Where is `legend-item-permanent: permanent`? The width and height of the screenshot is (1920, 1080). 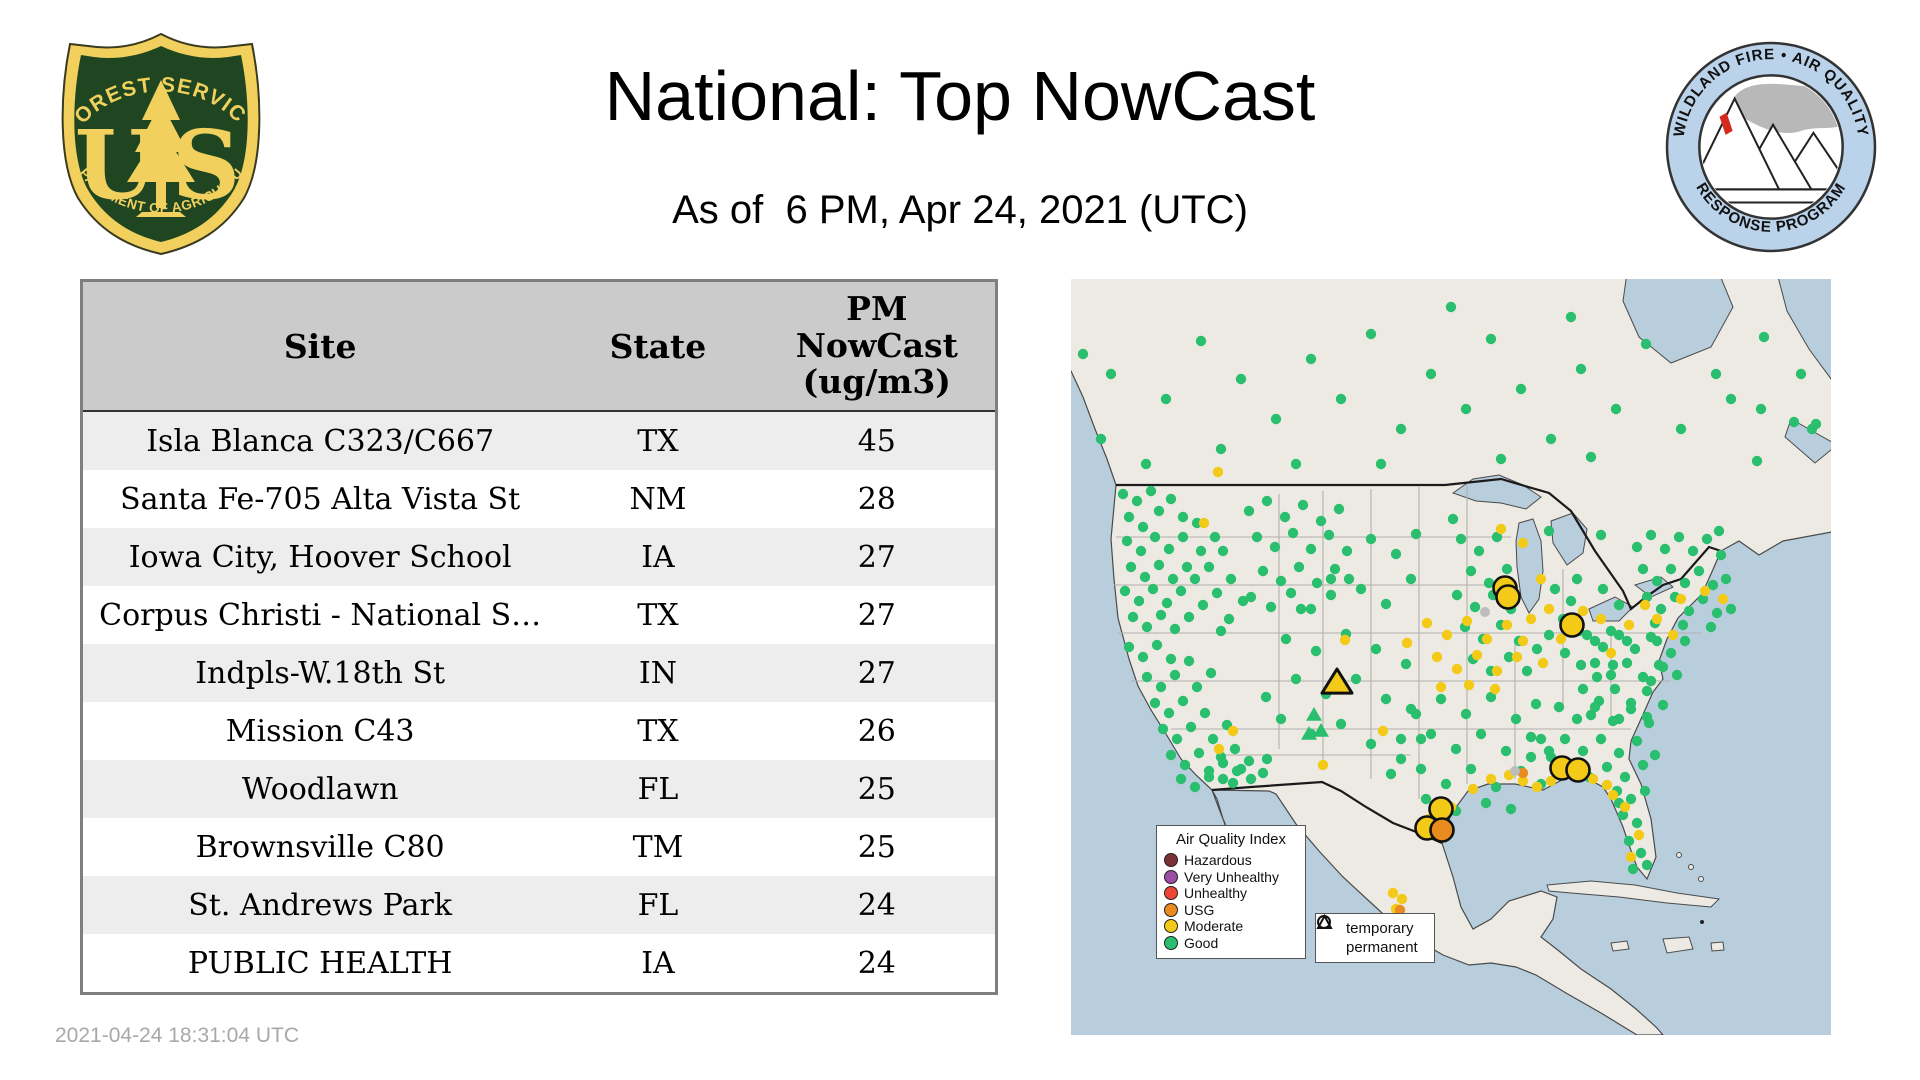
legend-item-permanent: permanent is located at coordinates (1372, 935).